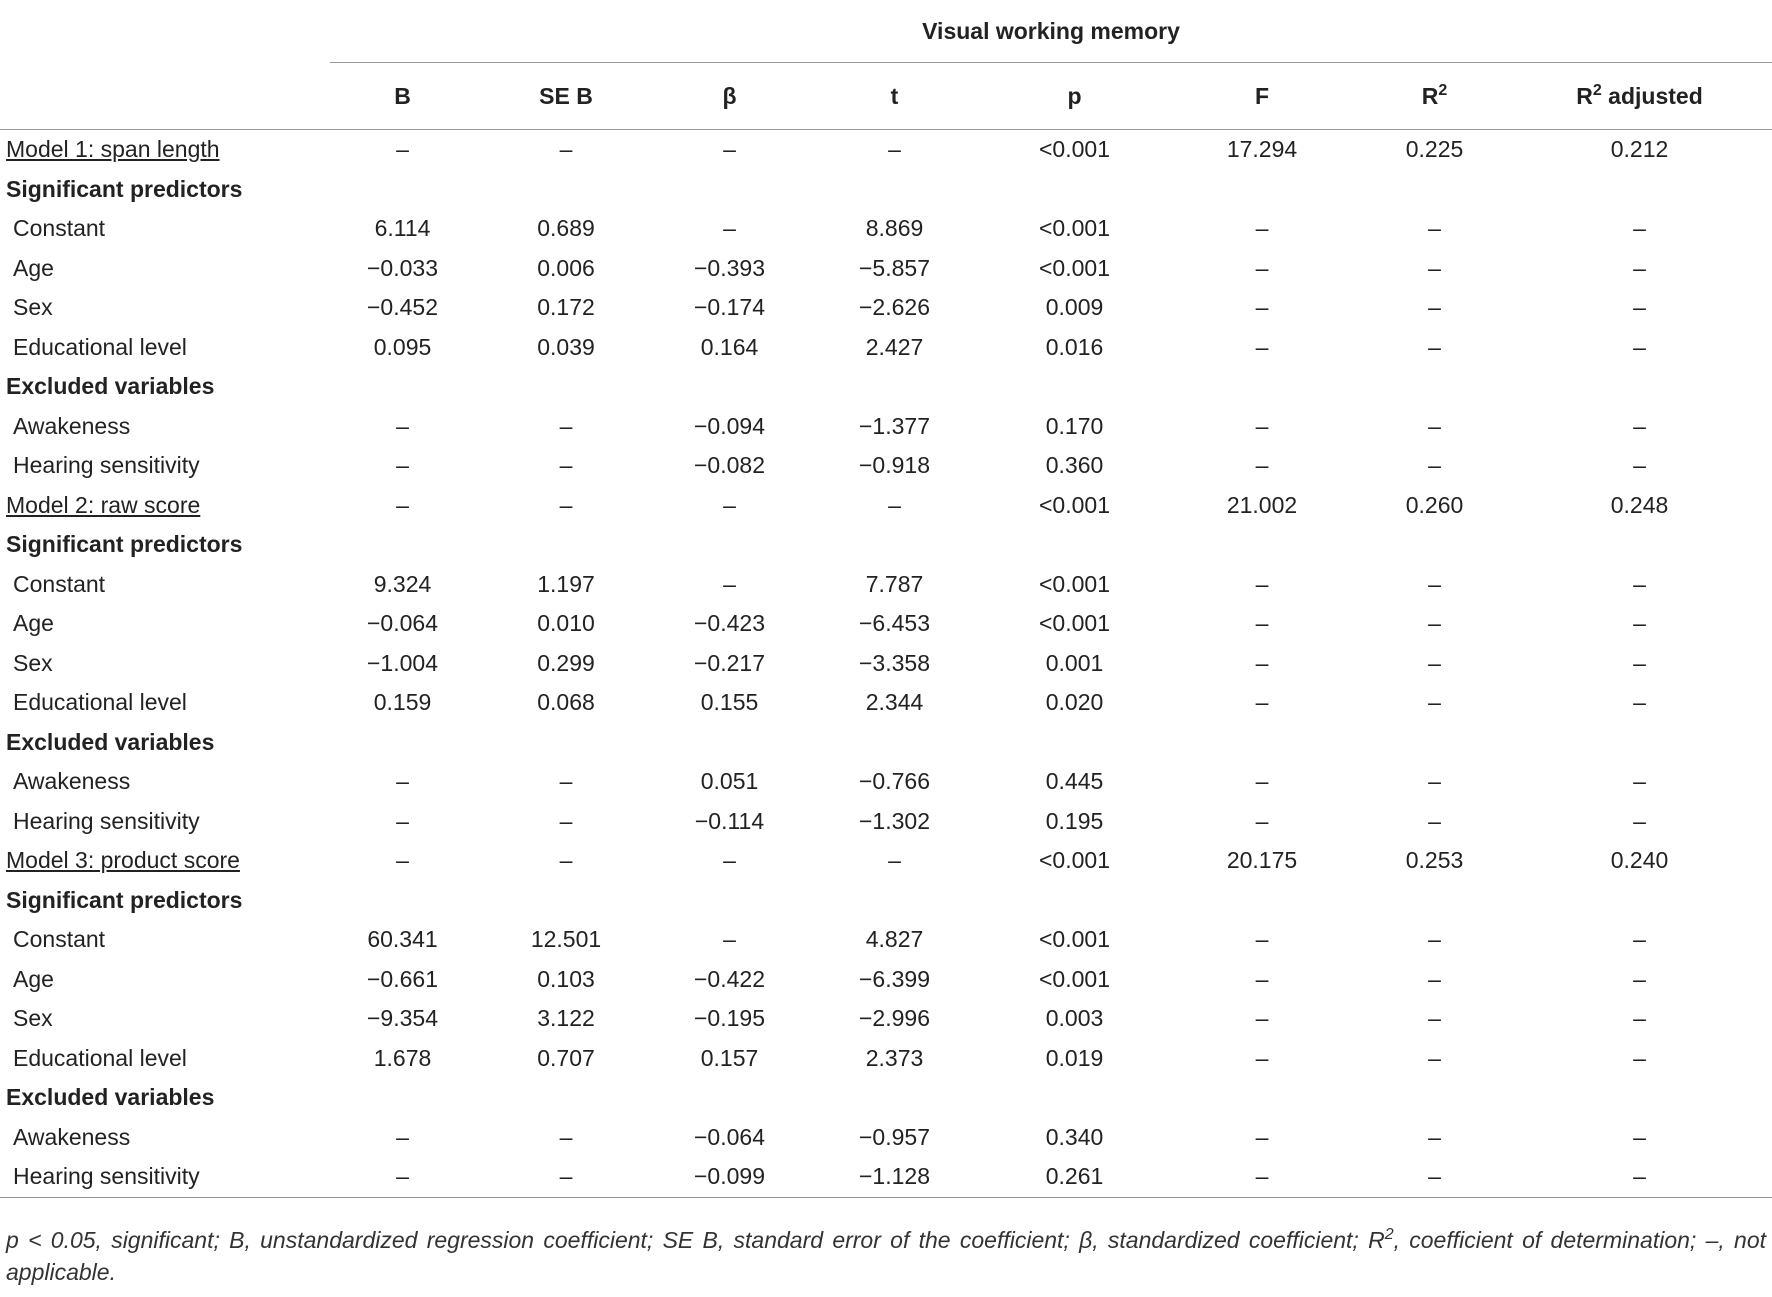 This screenshot has height=1297, width=1772. What do you see at coordinates (1074, 465) in the screenshot?
I see `cell-p: 0.360` at bounding box center [1074, 465].